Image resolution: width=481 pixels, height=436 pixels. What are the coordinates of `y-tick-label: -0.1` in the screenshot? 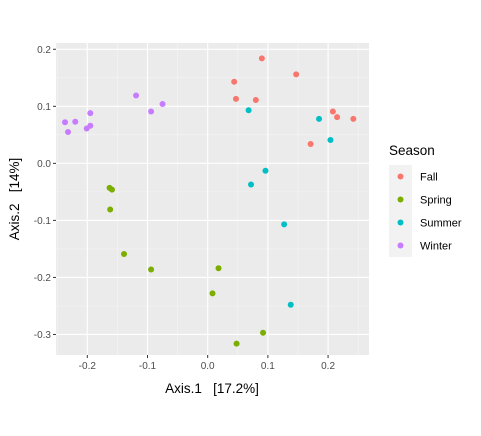 It's located at (43, 221).